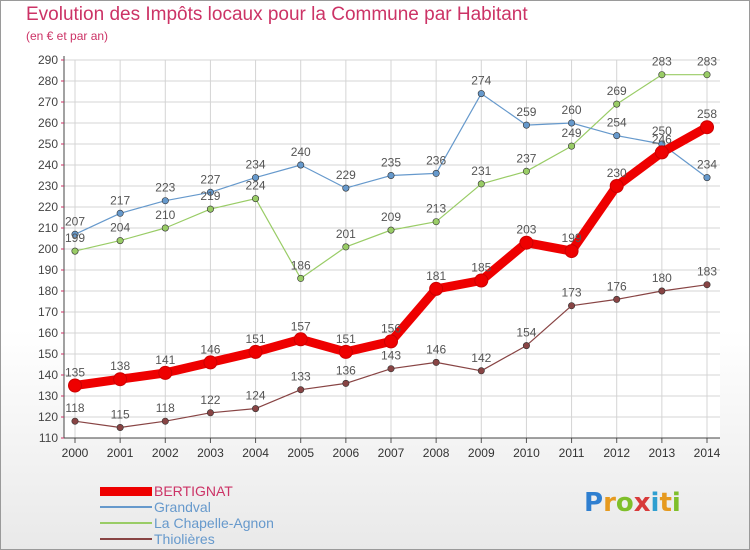 The image size is (750, 550). I want to click on x-tick-label: 2013, so click(662, 453).